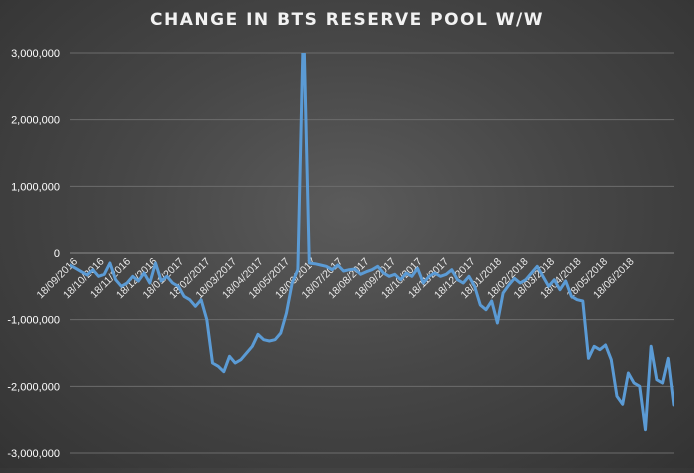 The image size is (694, 473). I want to click on y-tick-label: -2,000,000, so click(33, 387).